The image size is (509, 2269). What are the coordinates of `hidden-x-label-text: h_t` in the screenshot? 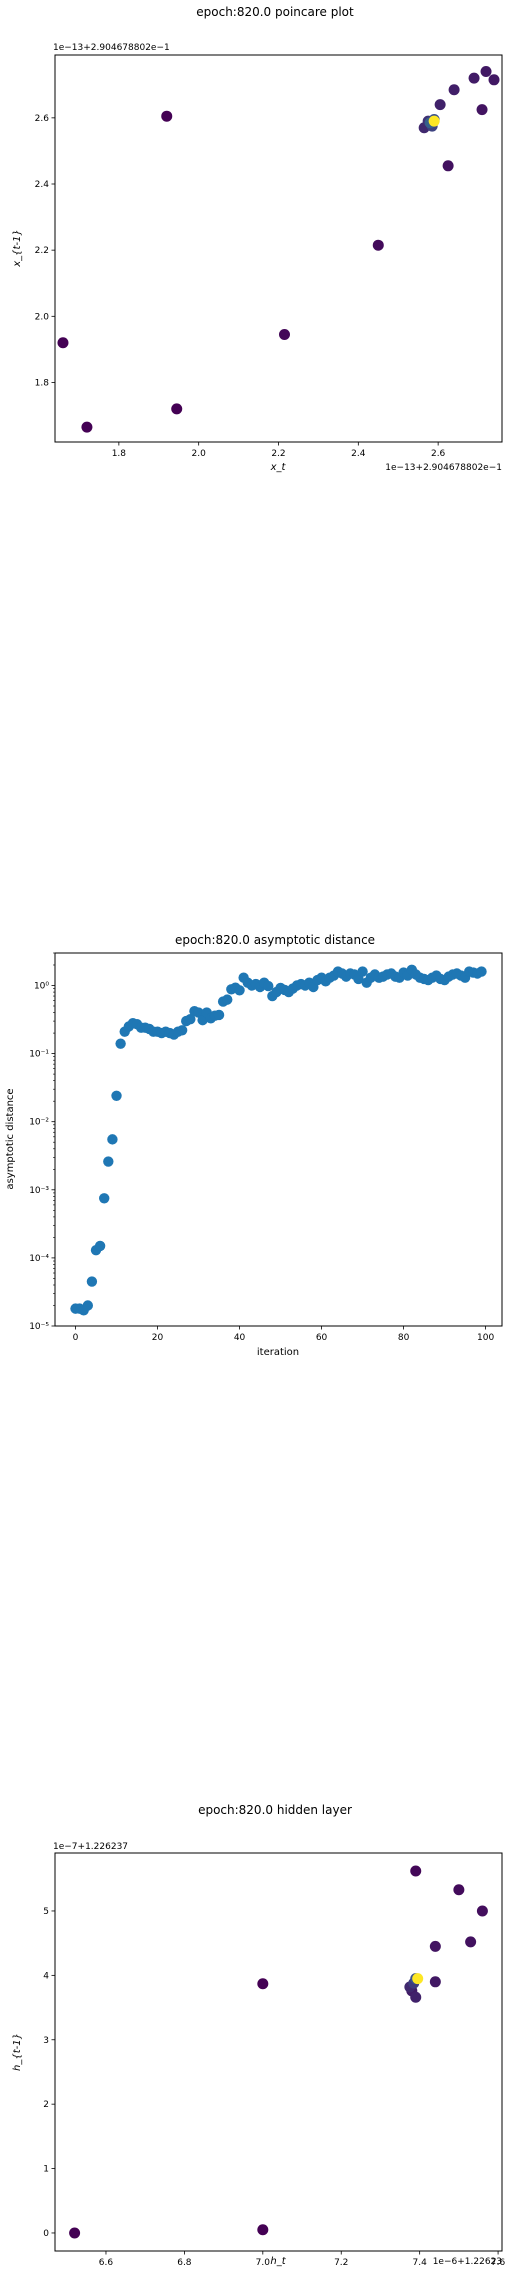 It's located at (278, 2261).